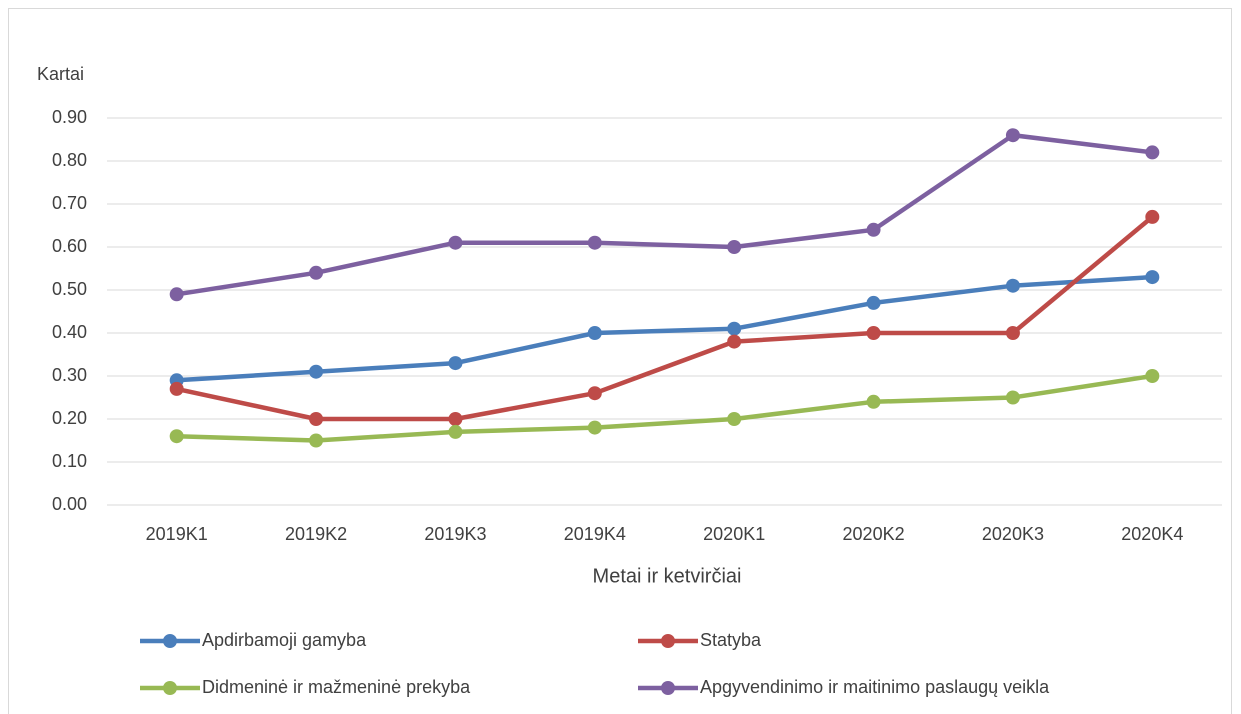  What do you see at coordinates (69, 504) in the screenshot?
I see `y-tick-label: 0.00` at bounding box center [69, 504].